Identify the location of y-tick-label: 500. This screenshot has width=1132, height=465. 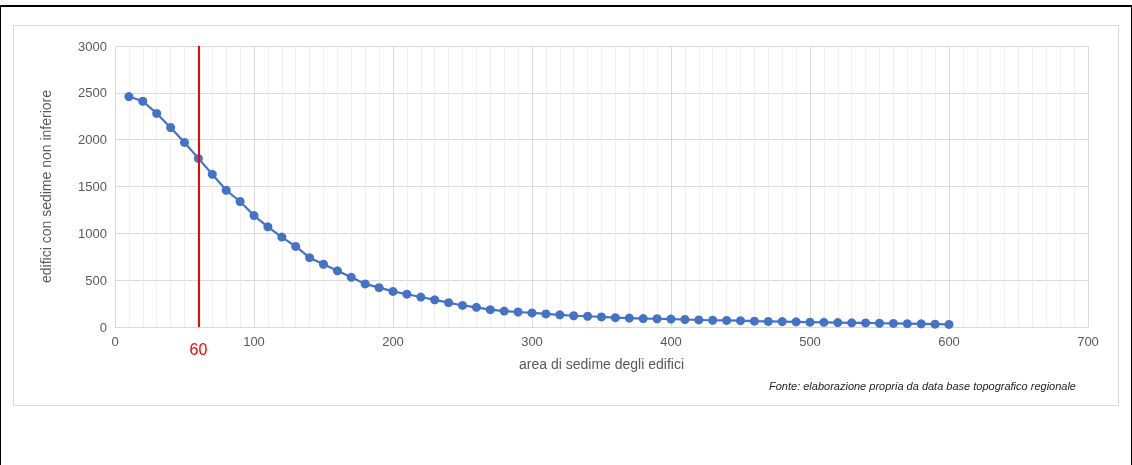
(96, 280).